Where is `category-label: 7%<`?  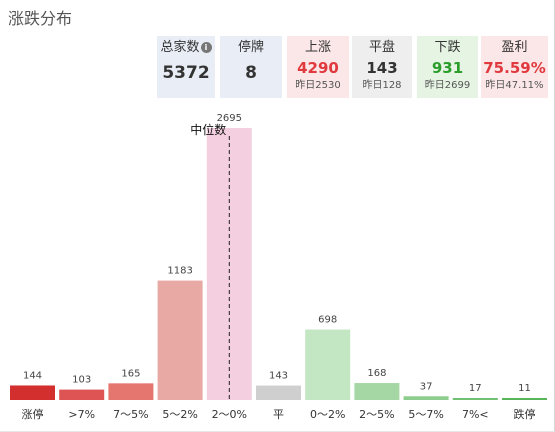 category-label: 7%< is located at coordinates (475, 414).